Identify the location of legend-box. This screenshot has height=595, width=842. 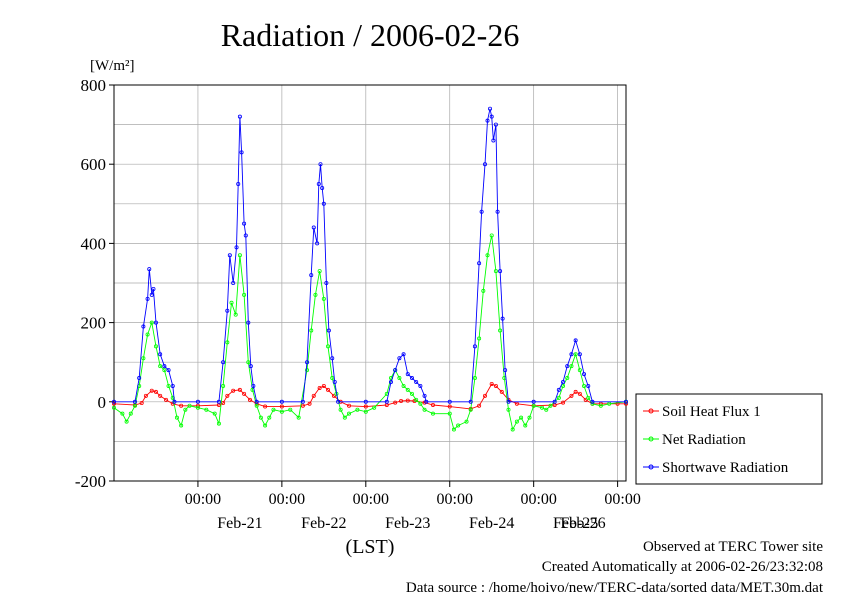
(729, 439).